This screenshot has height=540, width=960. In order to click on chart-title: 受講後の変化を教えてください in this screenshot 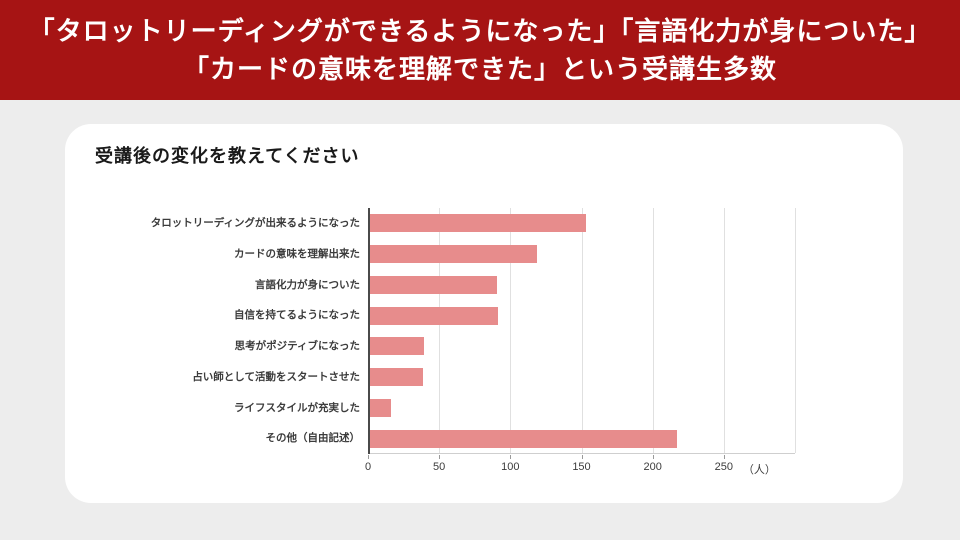, I will do `click(227, 156)`.